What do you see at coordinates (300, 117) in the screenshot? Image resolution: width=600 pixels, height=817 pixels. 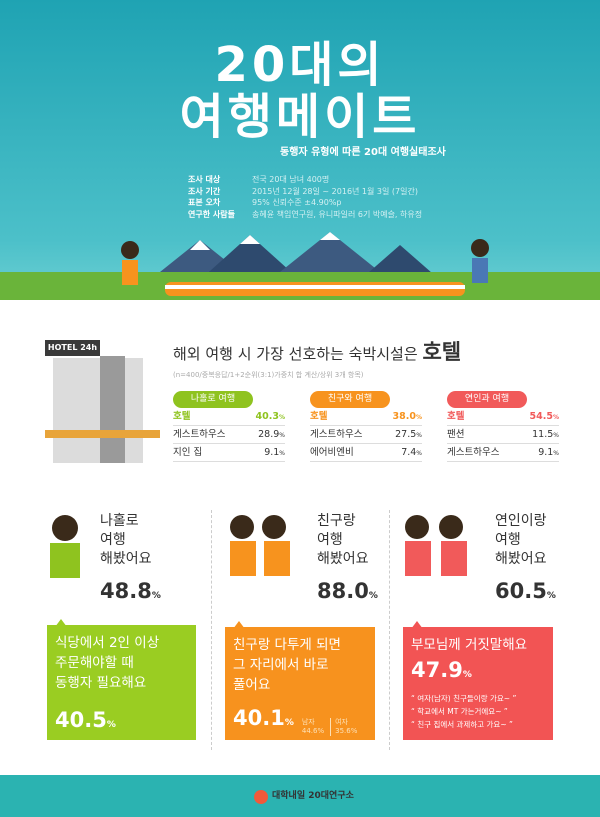 I see `title-line2: 여행메이트` at bounding box center [300, 117].